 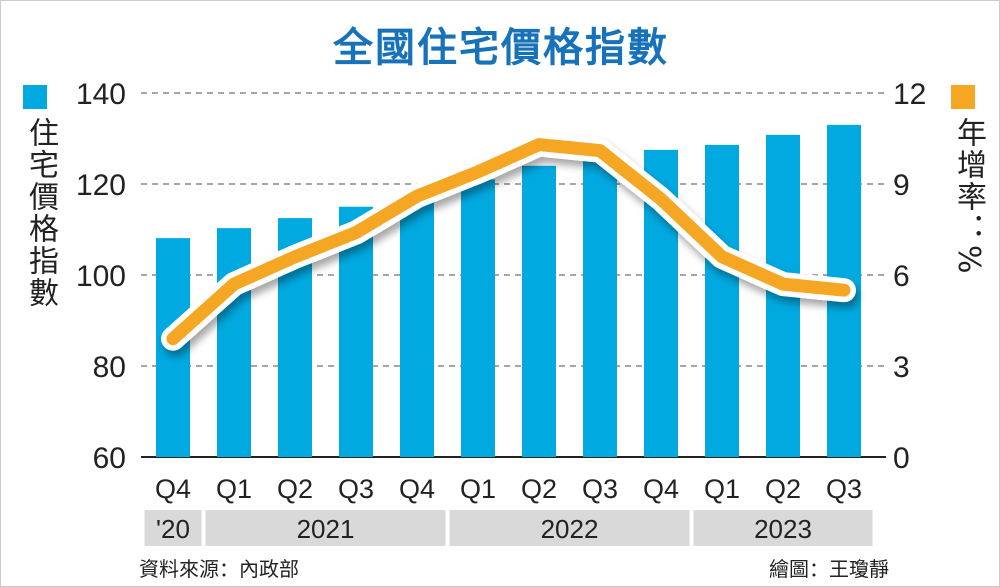 I want to click on legend-swatch-growth, so click(x=963, y=97).